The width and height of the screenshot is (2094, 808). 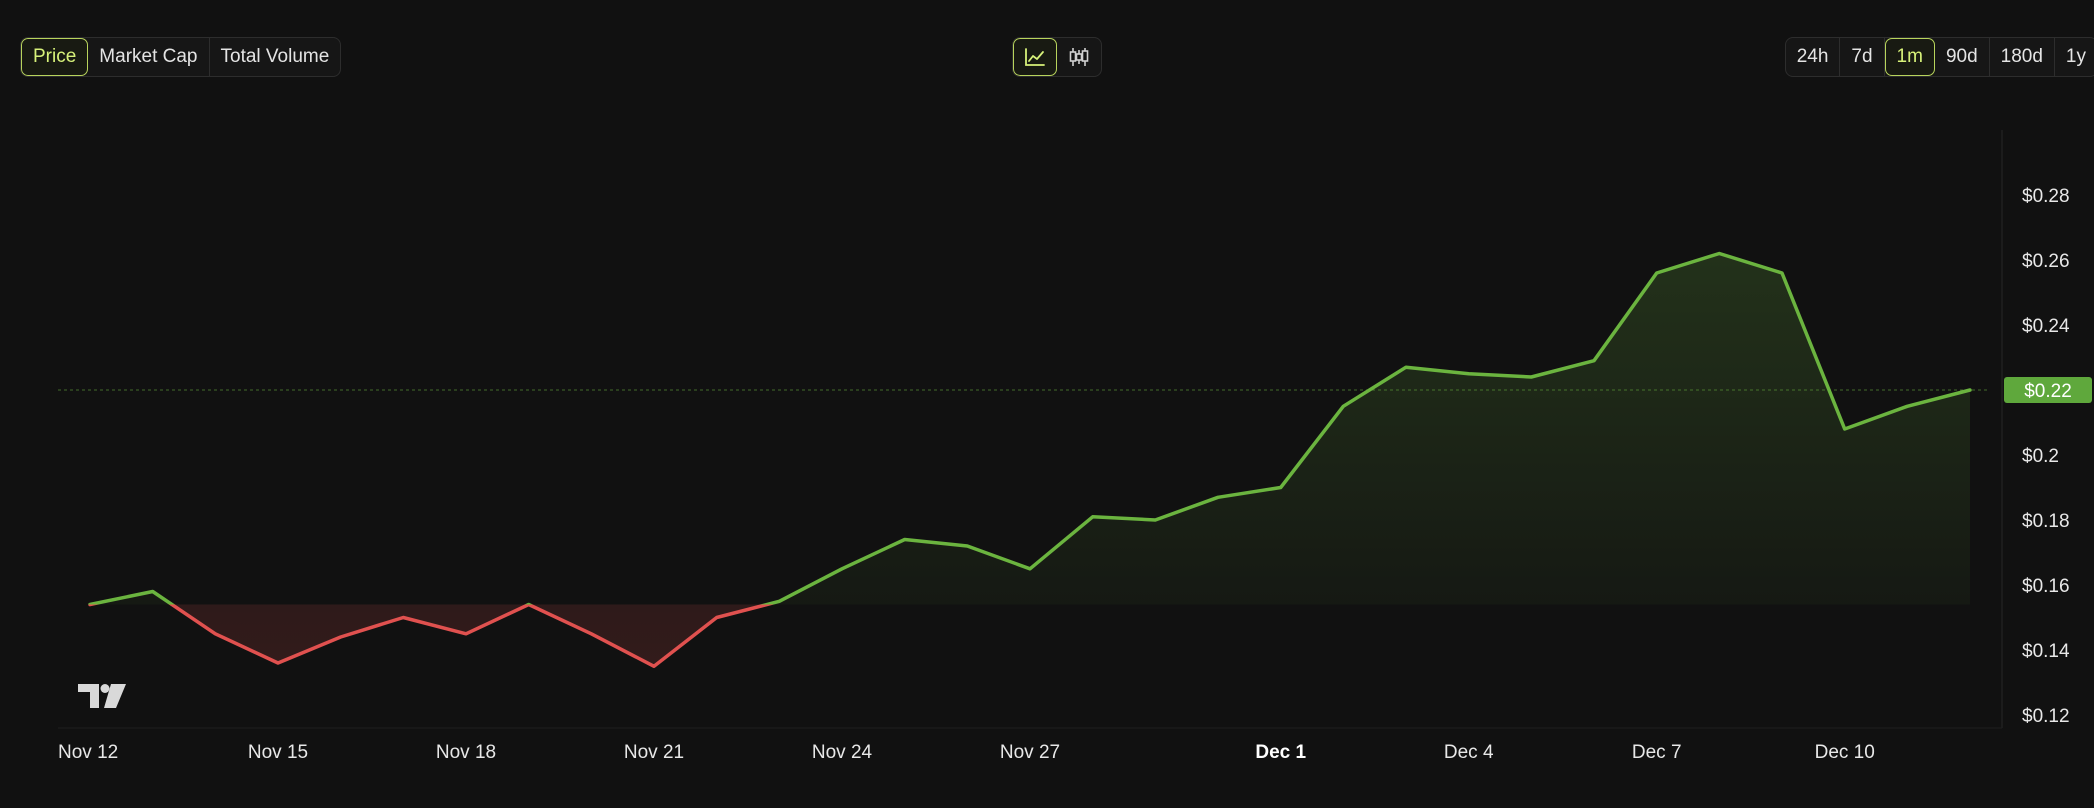 What do you see at coordinates (2046, 586) in the screenshot?
I see `y-tick-label: $0.16` at bounding box center [2046, 586].